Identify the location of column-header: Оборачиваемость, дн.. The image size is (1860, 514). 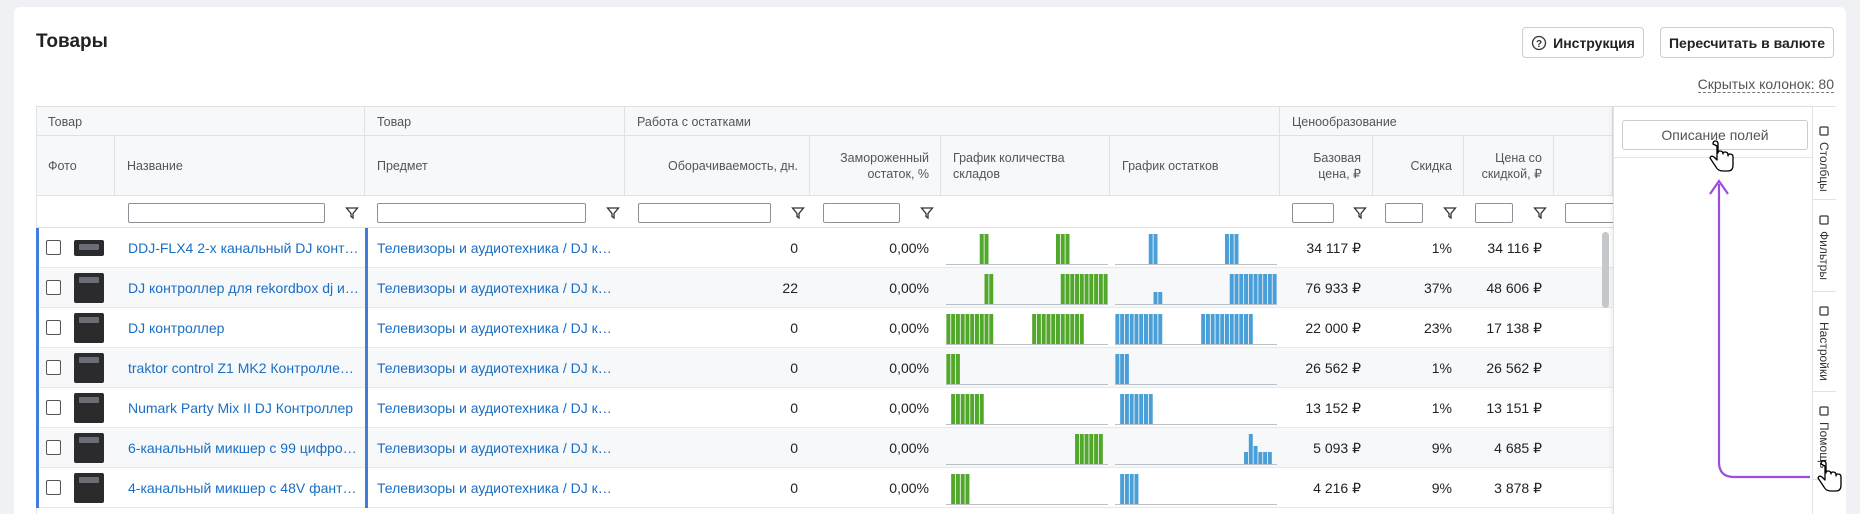
(717, 166).